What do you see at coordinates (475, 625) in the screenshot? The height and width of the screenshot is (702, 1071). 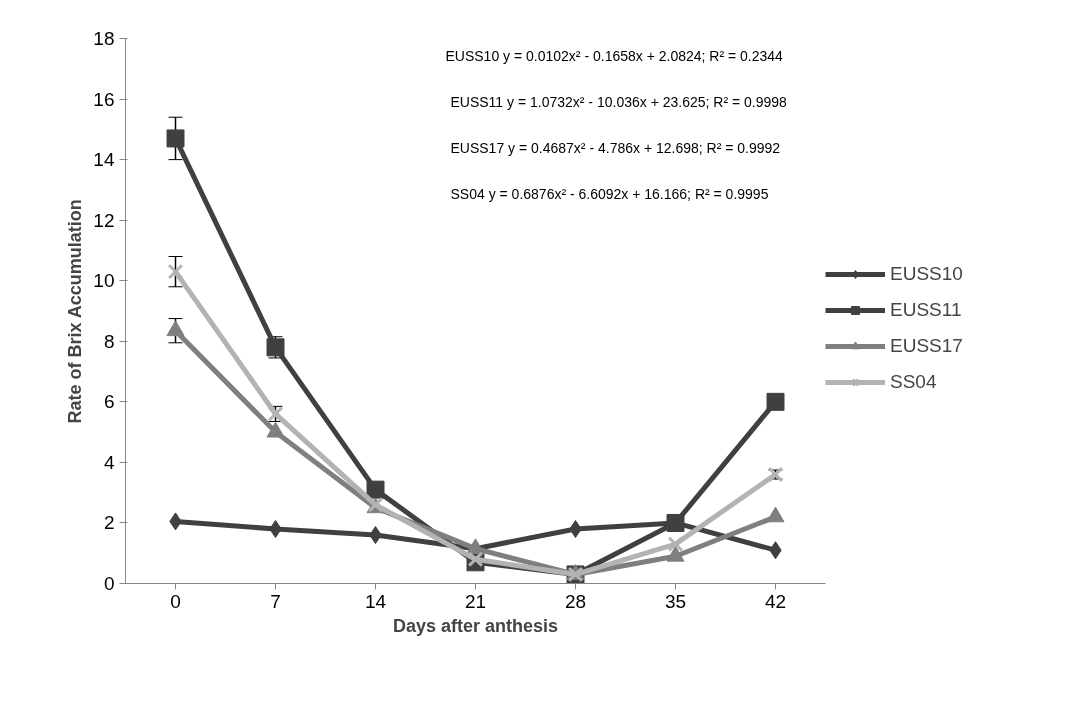 I see `x-axis-title: Days after anthesis` at bounding box center [475, 625].